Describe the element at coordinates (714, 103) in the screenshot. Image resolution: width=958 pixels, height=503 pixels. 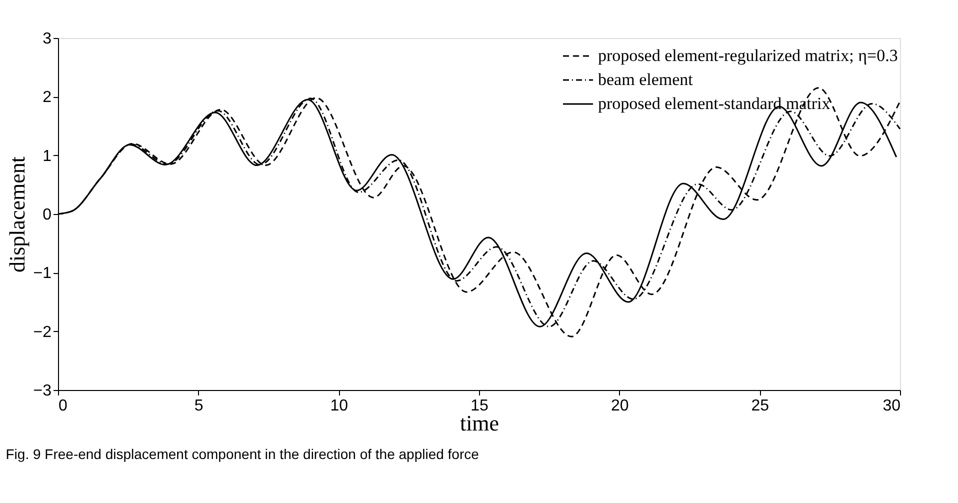
I see `legend-label: proposed element-standard matrix` at that location.